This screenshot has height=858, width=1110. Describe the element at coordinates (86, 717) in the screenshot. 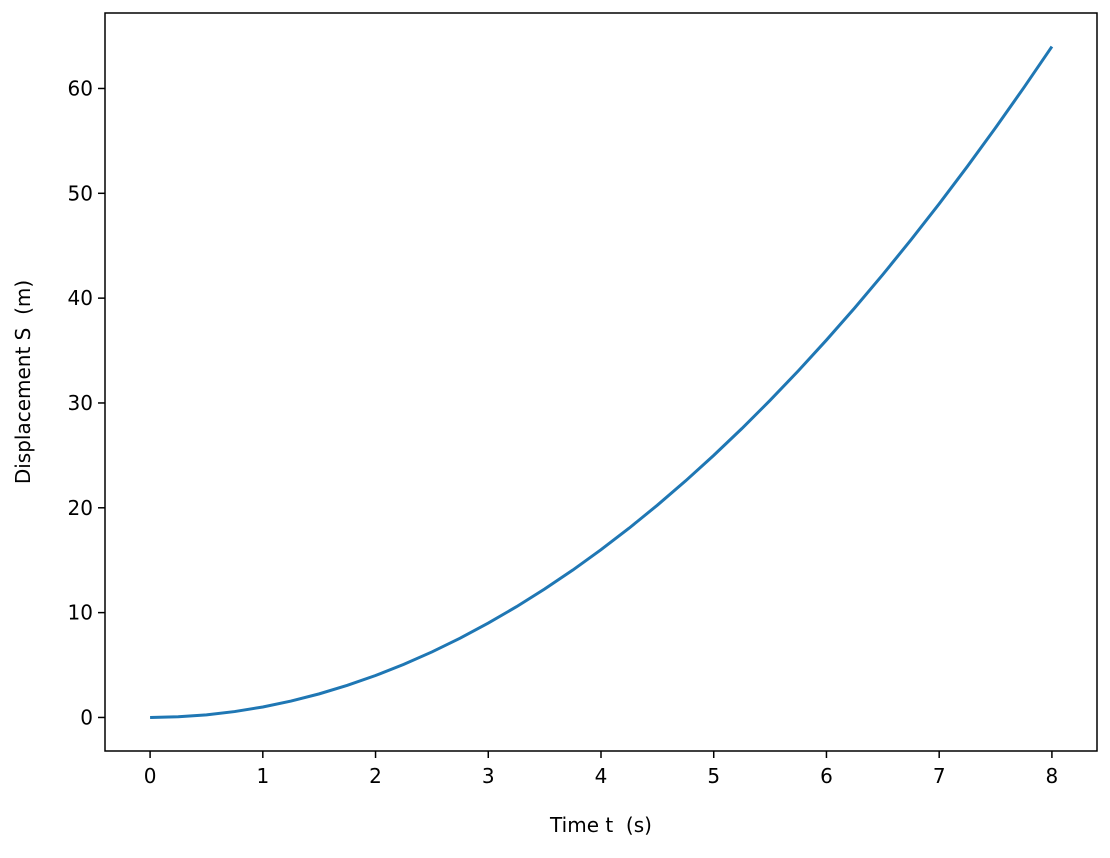

I see `y-tick-label: 0` at that location.